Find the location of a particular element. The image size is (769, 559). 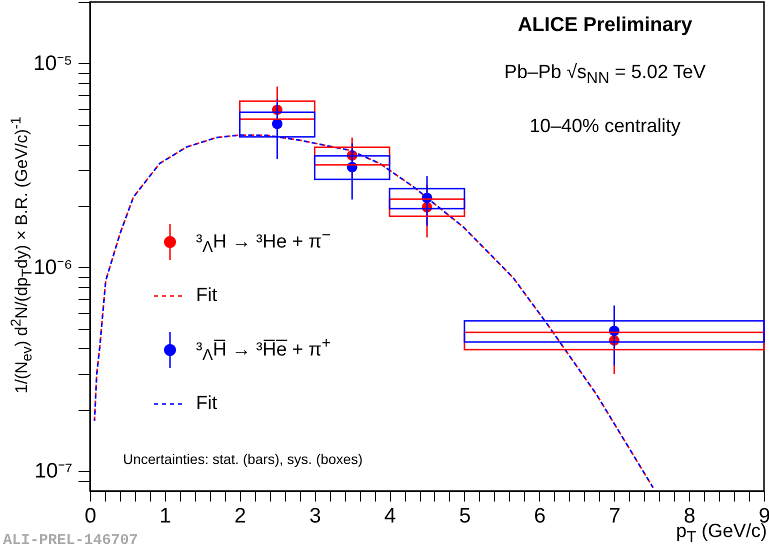

text: ALI-PREL-146707 is located at coordinates (70, 540).